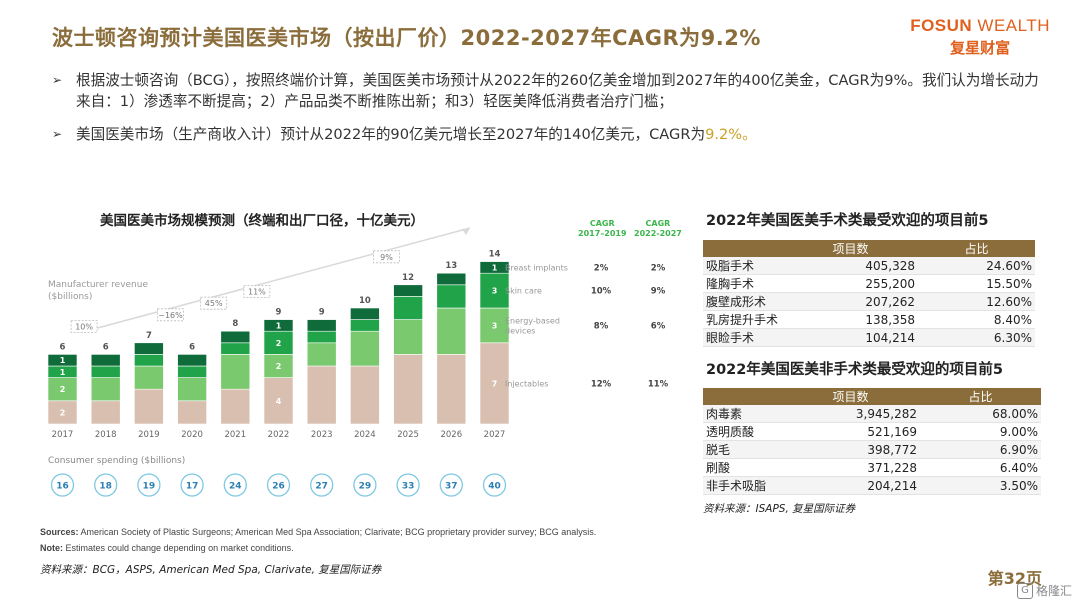 This screenshot has width=1080, height=607. I want to click on trend-arrow-icon, so click(466, 231).